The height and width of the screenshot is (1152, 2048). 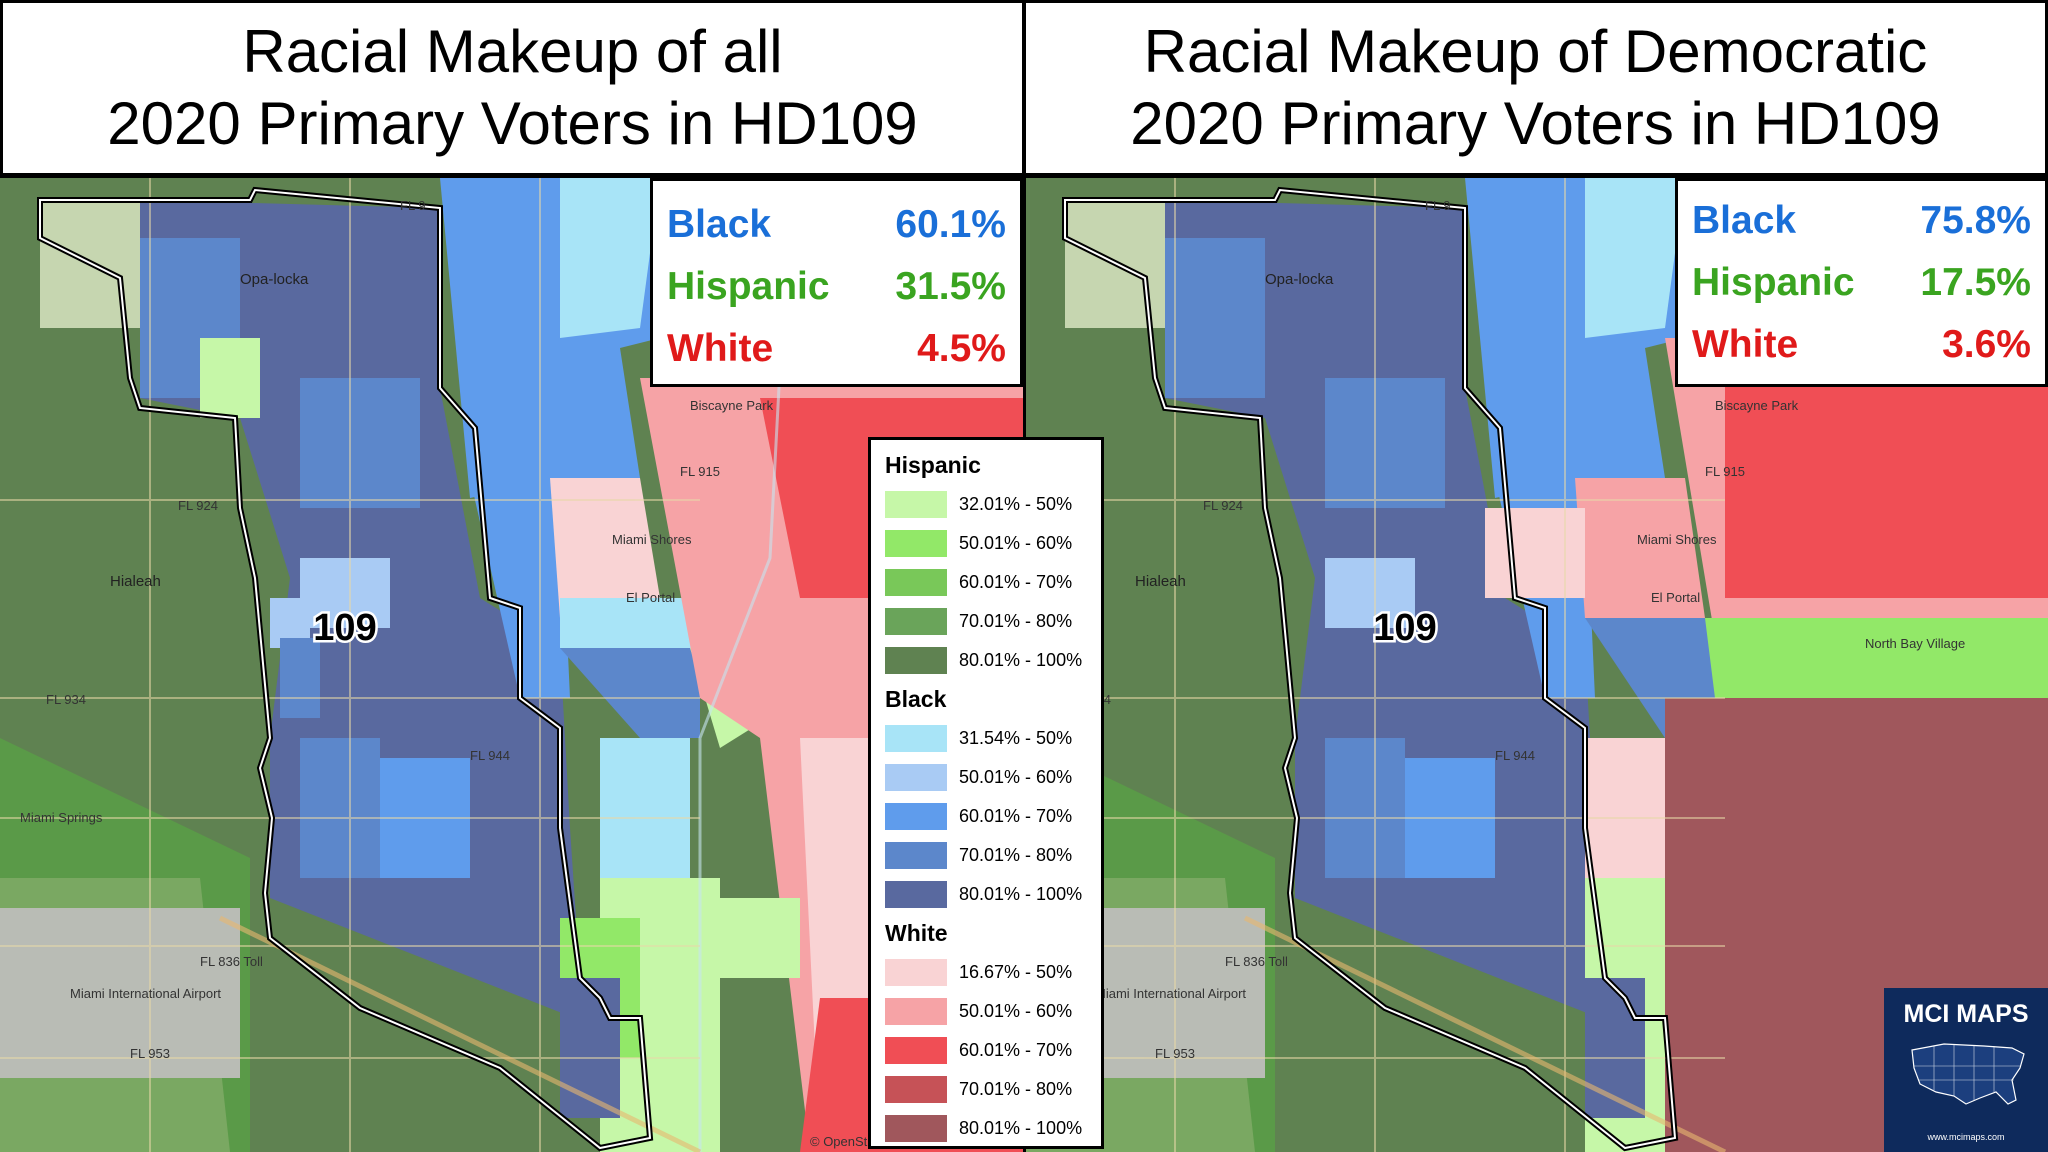 I want to click on legend-black-range-1: 31.54% - 50%, so click(x=1016, y=738).